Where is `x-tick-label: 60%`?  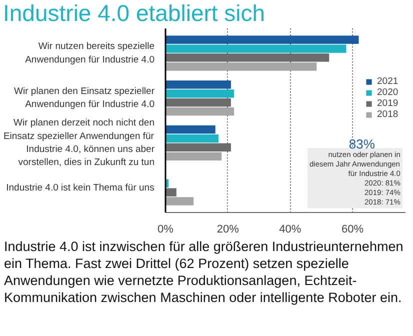
x-tick-label: 60% is located at coordinates (353, 230).